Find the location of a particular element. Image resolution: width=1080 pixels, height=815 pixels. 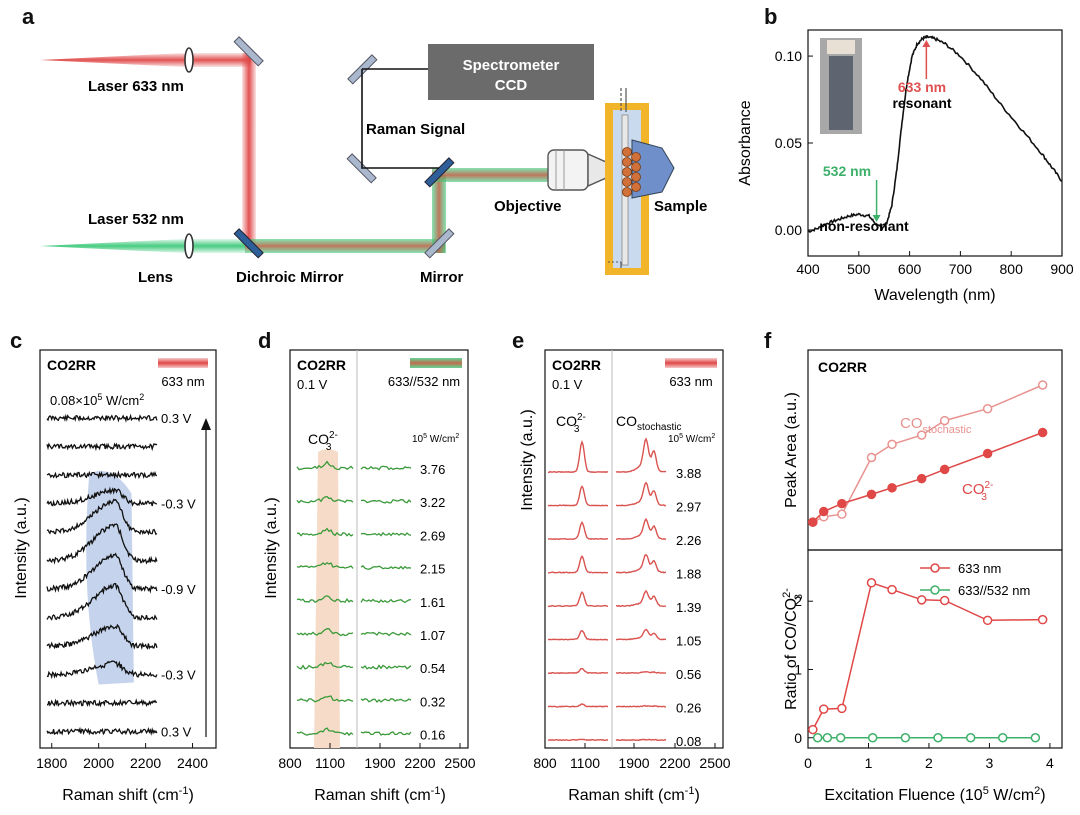

chart-f-legend-marker is located at coordinates (935, 568).